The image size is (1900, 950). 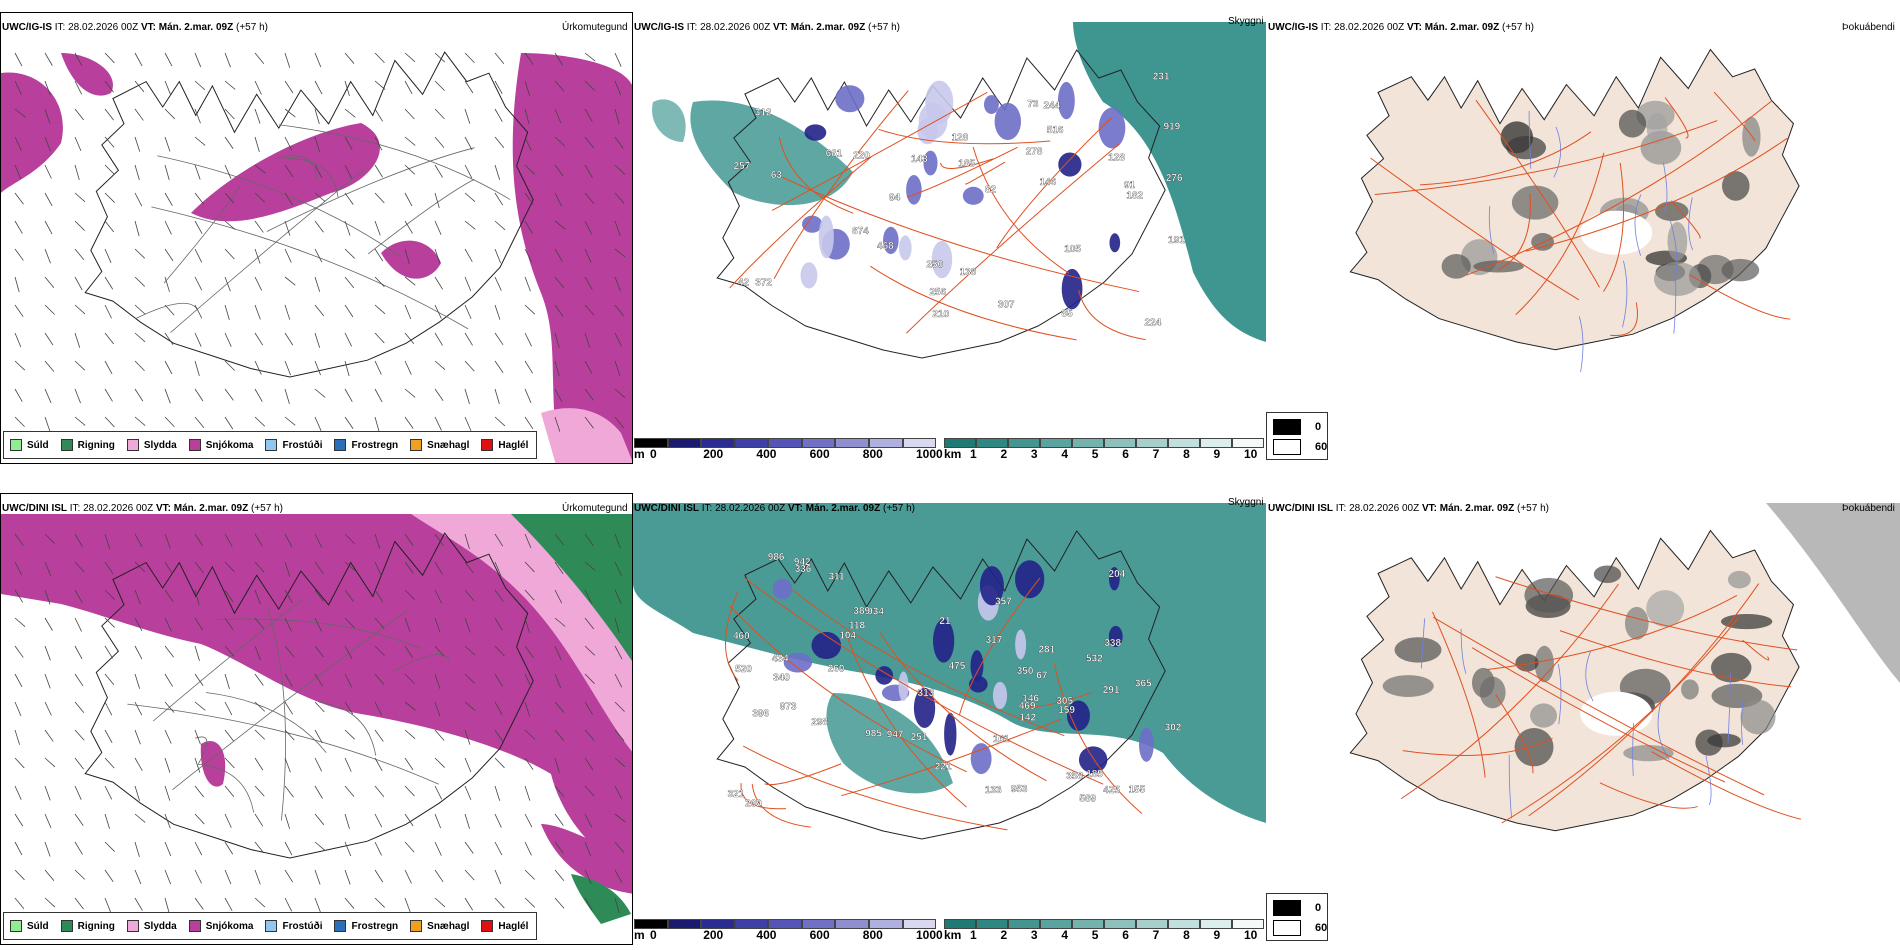 What do you see at coordinates (1117, 574) in the screenshot?
I see `ceiling-value-label: 204` at bounding box center [1117, 574].